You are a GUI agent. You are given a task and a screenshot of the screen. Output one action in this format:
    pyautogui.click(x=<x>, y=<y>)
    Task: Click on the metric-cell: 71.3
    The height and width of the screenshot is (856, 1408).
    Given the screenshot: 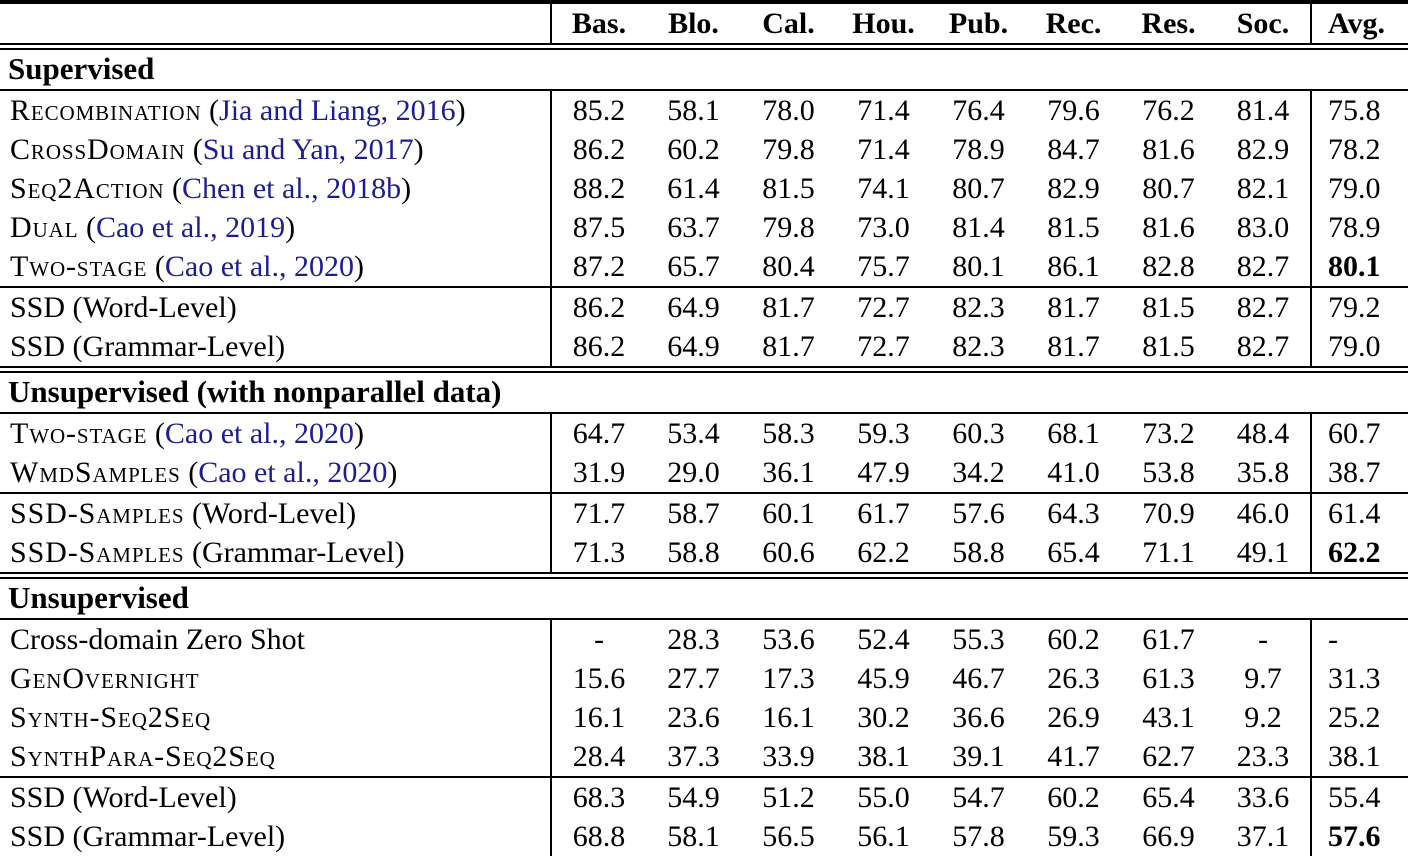 What is the action you would take?
    pyautogui.click(x=598, y=554)
    